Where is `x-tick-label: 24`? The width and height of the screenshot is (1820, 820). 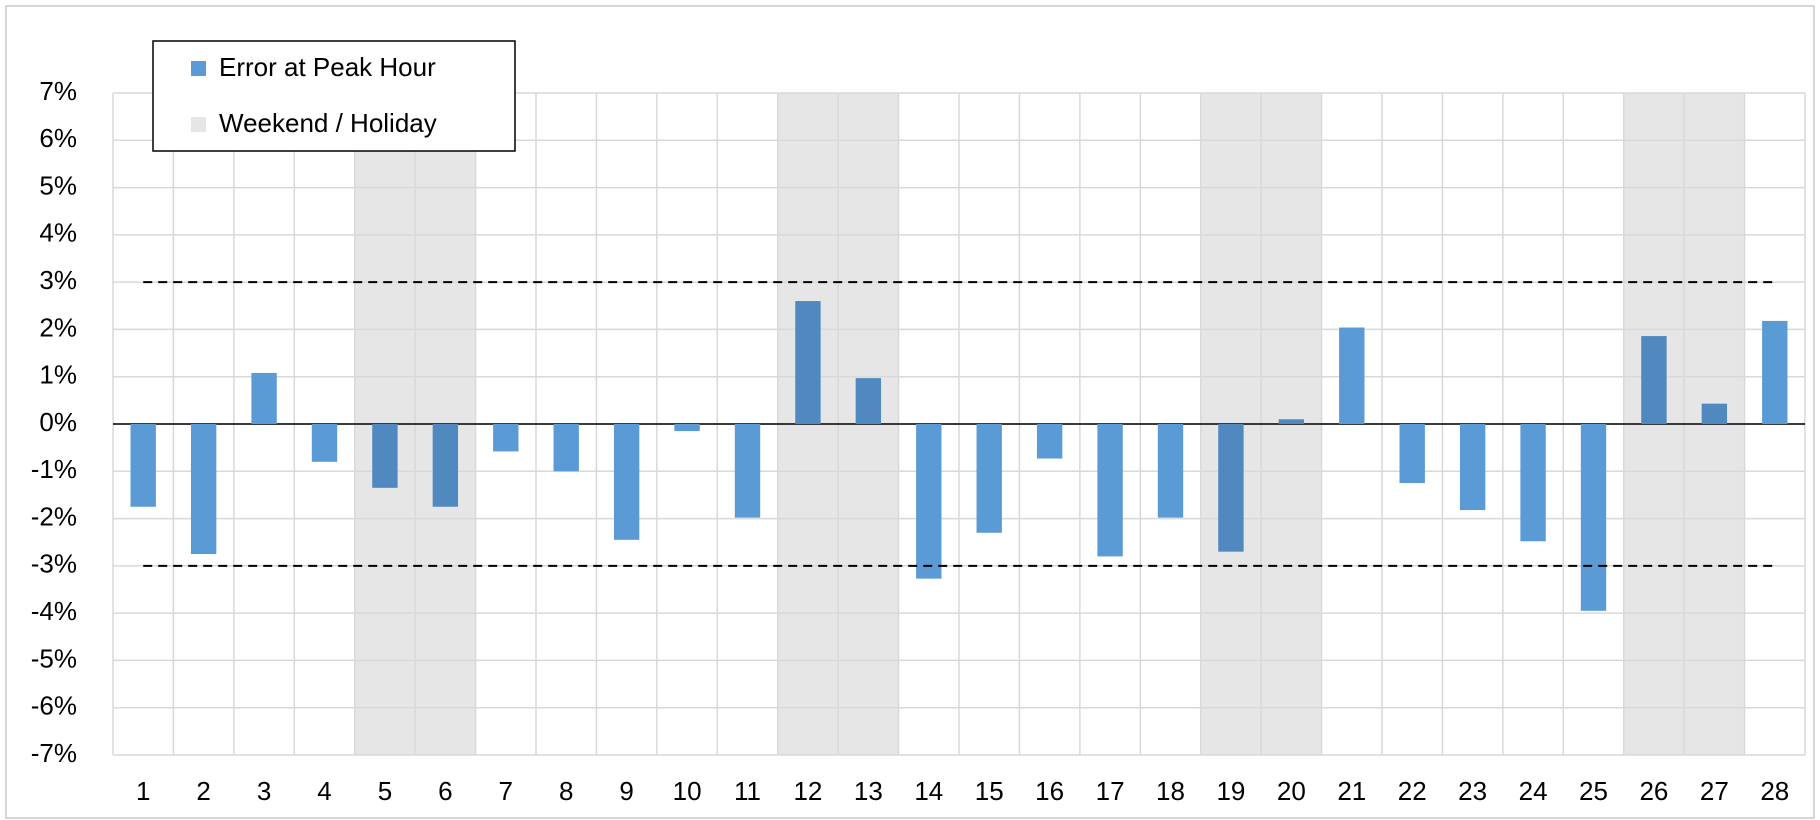
x-tick-label: 24 is located at coordinates (1533, 791).